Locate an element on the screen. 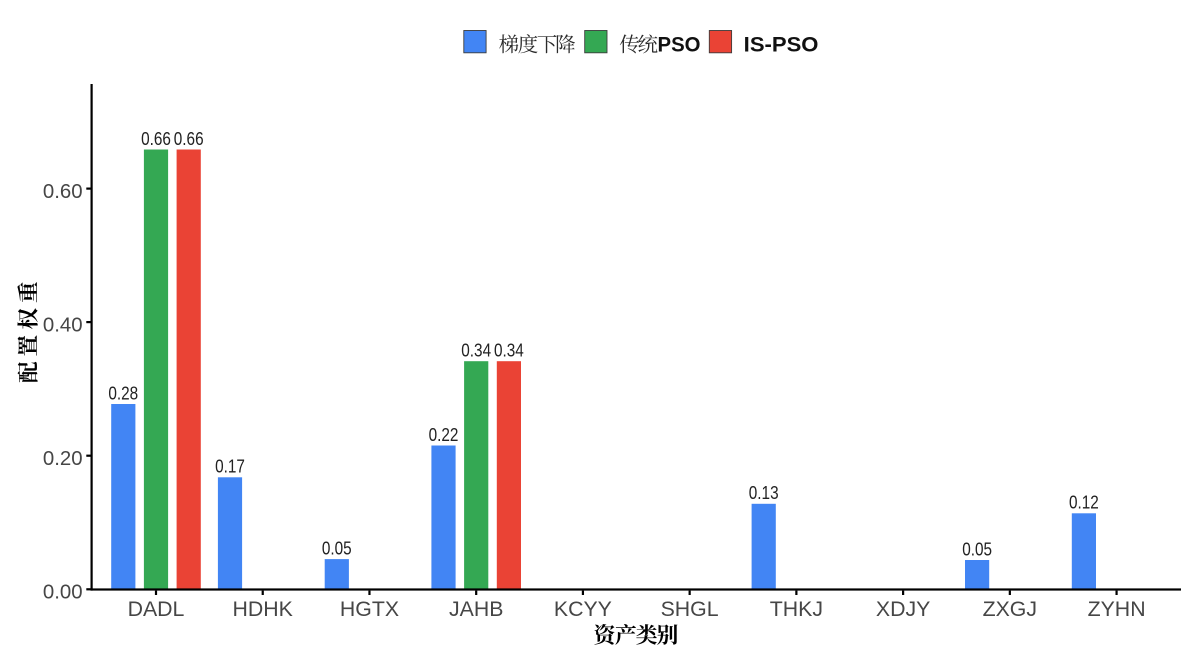  svg-text: JAHB is located at coordinates (476, 609).